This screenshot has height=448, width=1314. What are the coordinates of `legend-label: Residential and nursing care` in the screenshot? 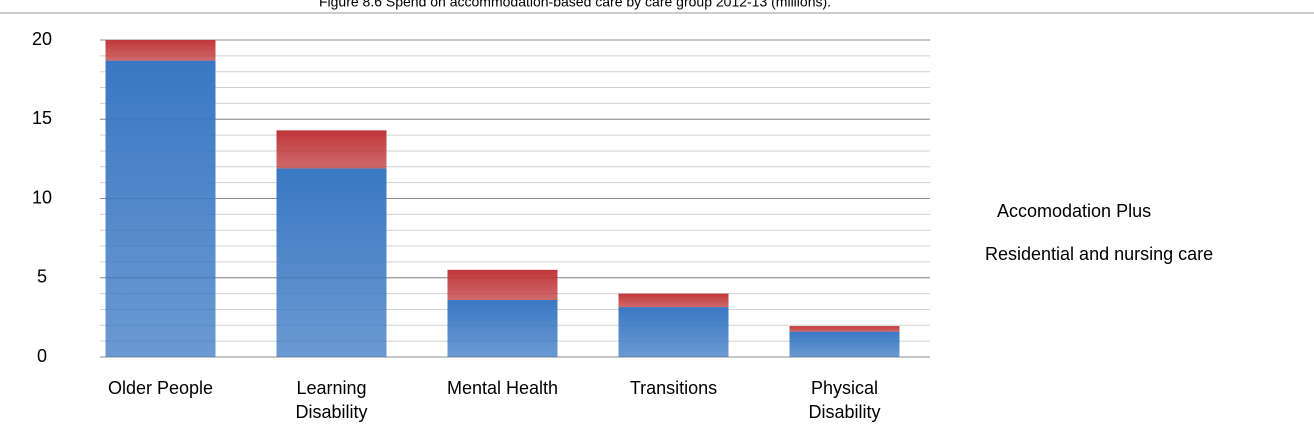 It's located at (1099, 254).